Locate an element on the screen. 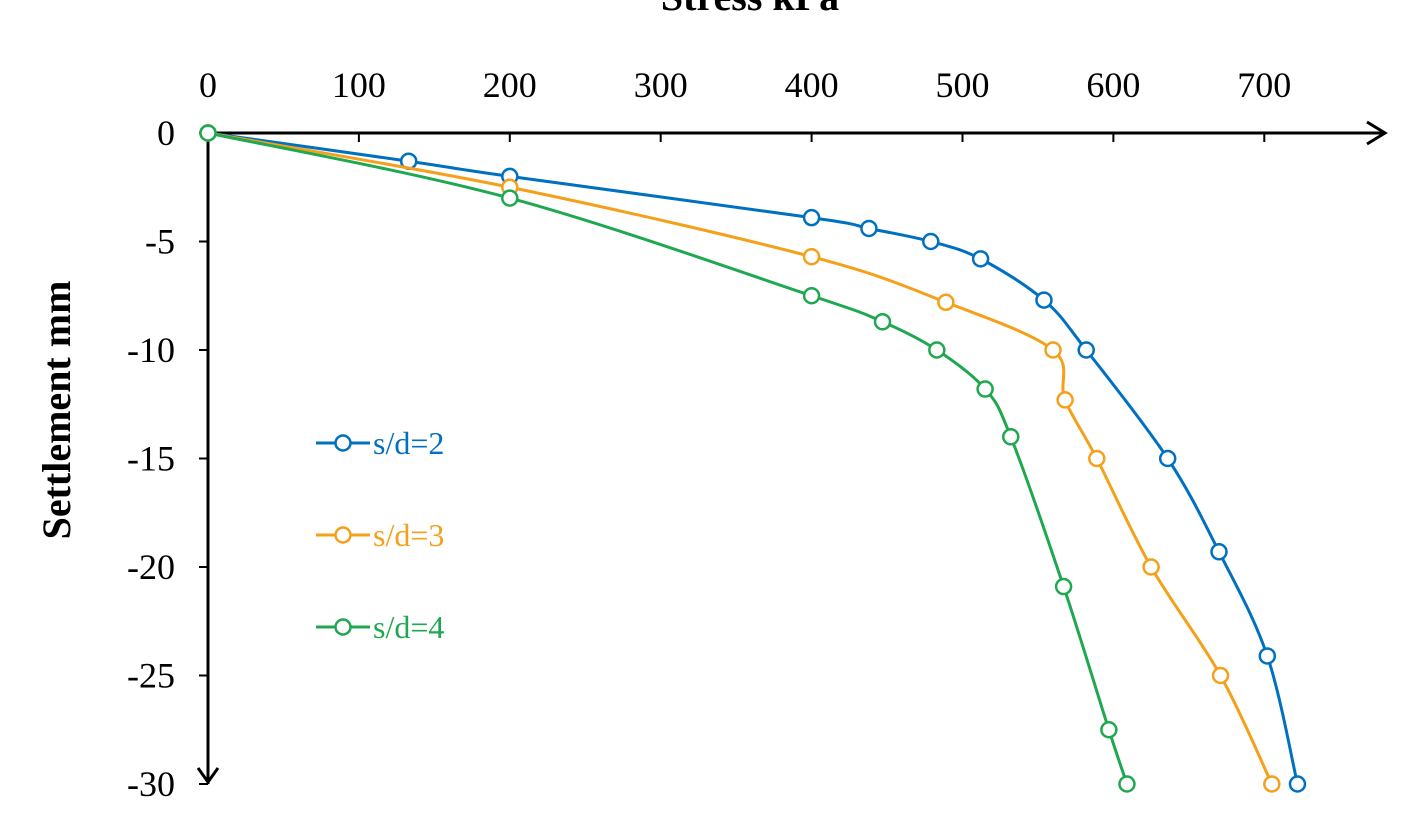  y-tick-label: -30 is located at coordinates (151, 784).